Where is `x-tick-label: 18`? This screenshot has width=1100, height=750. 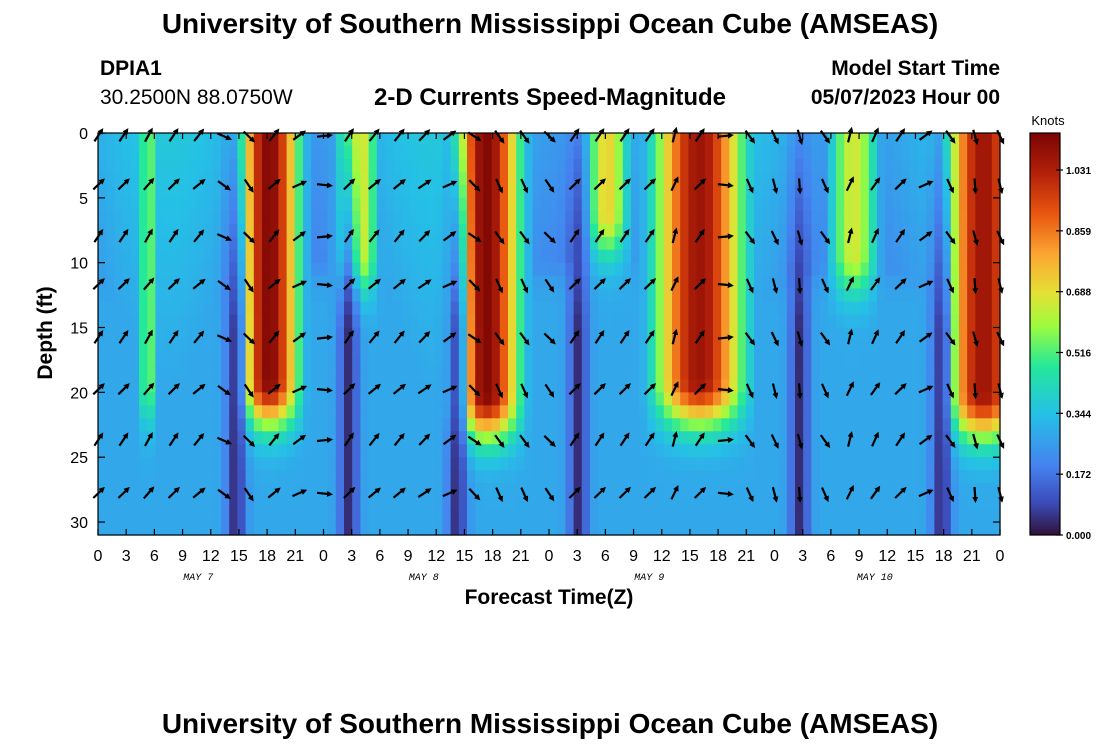 x-tick-label: 18 is located at coordinates (944, 556).